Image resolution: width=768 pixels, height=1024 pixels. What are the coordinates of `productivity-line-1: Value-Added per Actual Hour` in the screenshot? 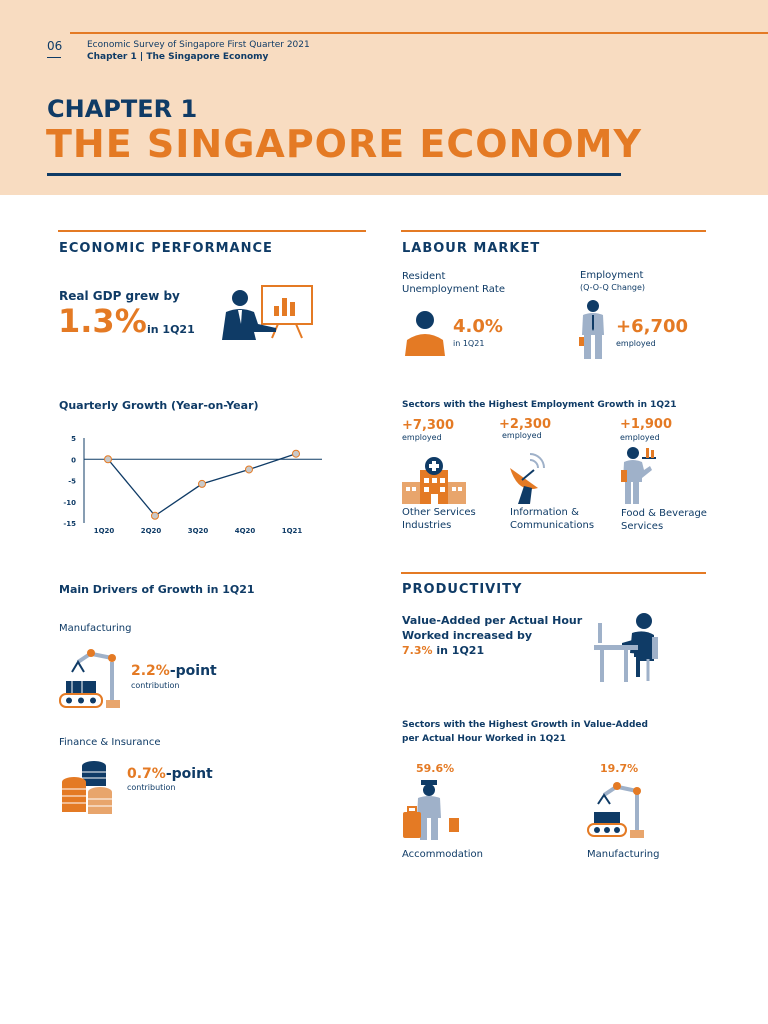 It's located at (492, 620).